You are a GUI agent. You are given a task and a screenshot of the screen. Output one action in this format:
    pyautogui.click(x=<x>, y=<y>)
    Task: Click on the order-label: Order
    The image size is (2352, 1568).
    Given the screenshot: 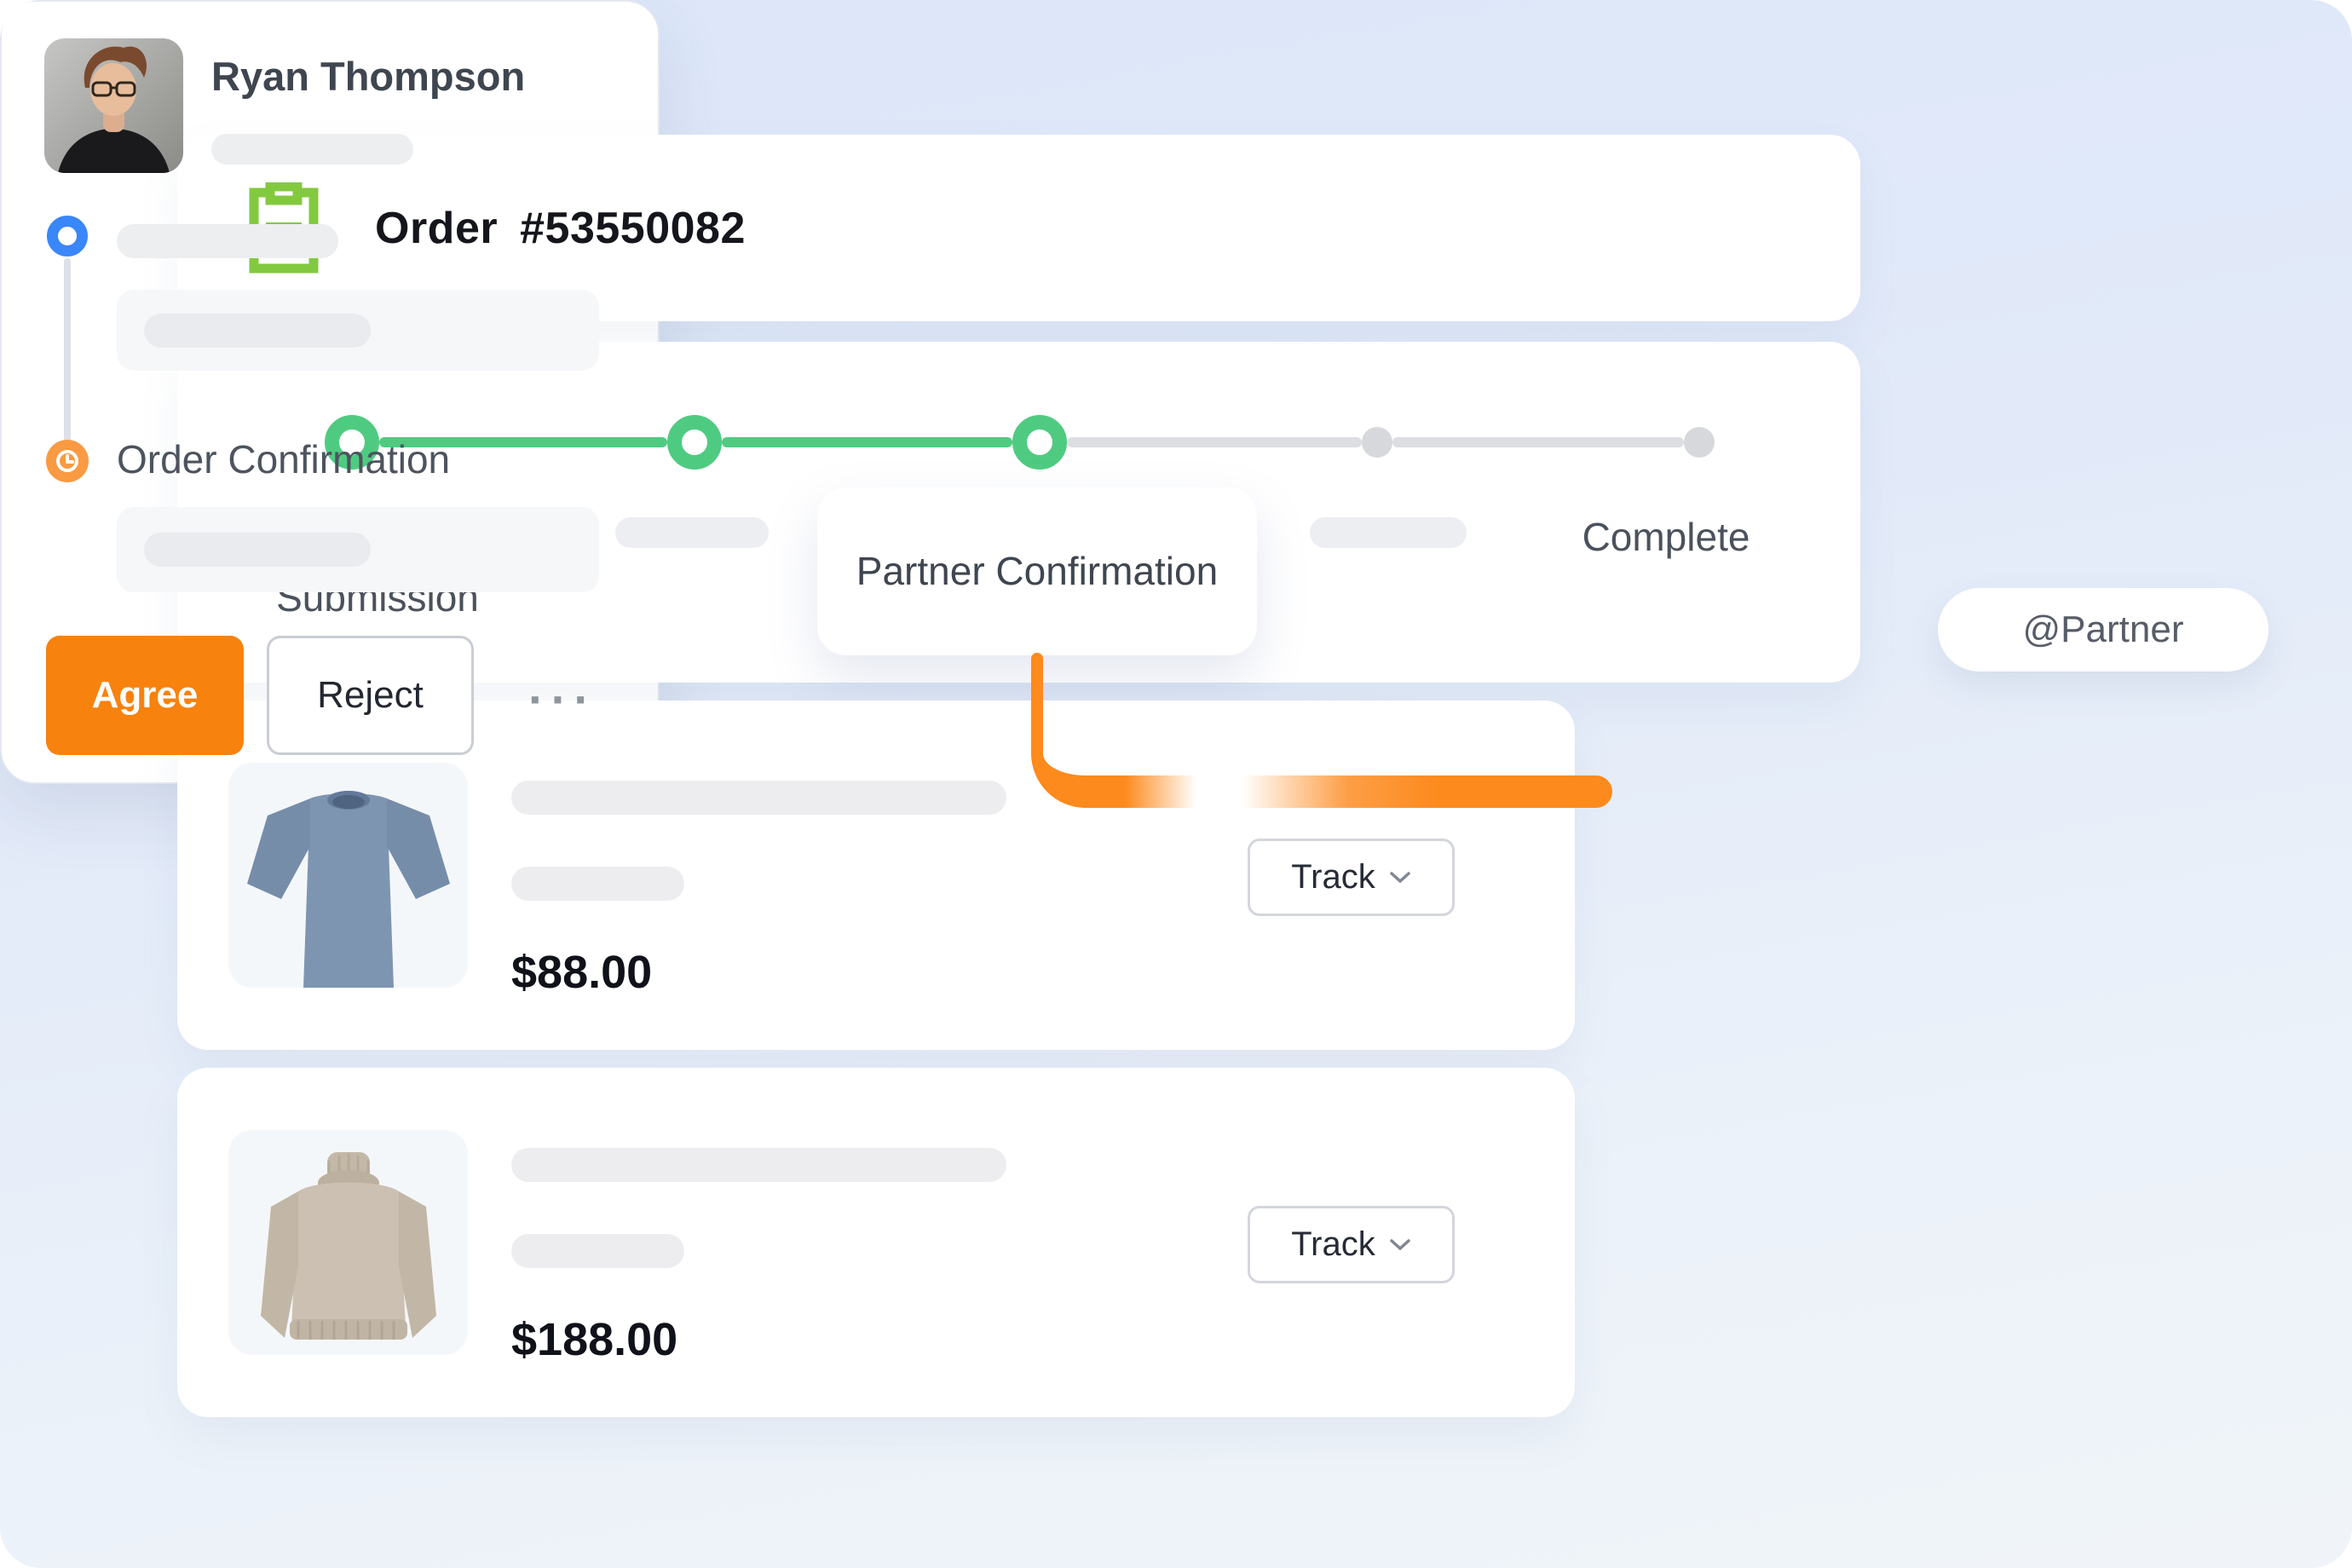 What is the action you would take?
    pyautogui.click(x=437, y=228)
    